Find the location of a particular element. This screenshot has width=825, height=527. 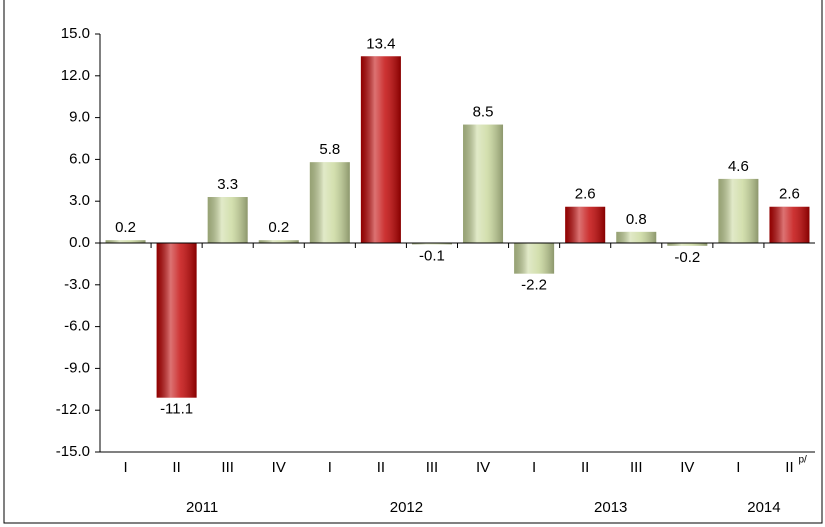

y-tick-label: 12.0 is located at coordinates (75, 75).